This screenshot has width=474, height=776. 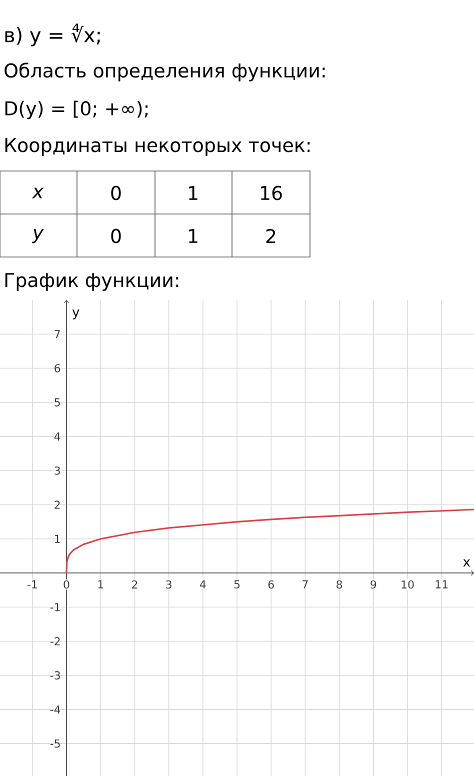 I want to click on y-tick-label: 4, so click(x=57, y=436).